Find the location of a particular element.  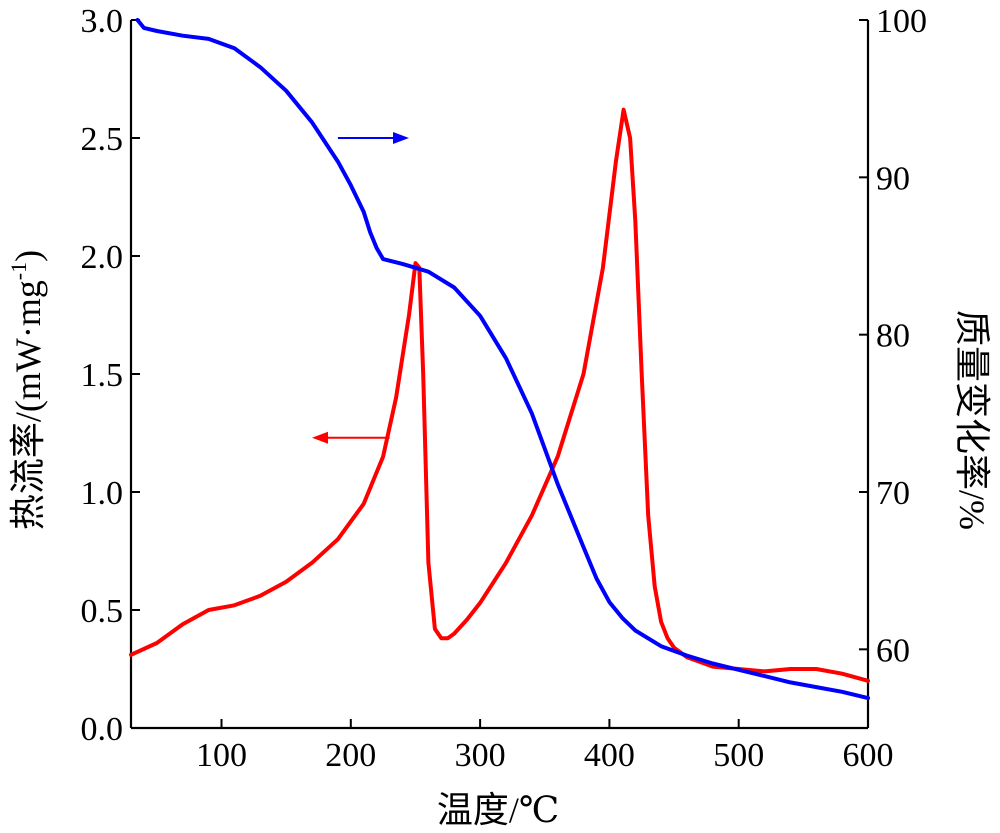

x-tick-label: 100 is located at coordinates (221, 755).